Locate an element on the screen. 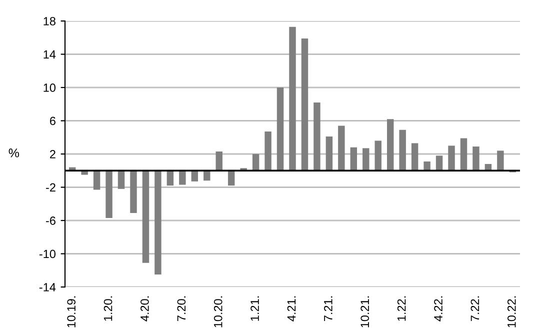 Image resolution: width=551 pixels, height=335 pixels. x-tick-label: 4.22. is located at coordinates (438, 309).